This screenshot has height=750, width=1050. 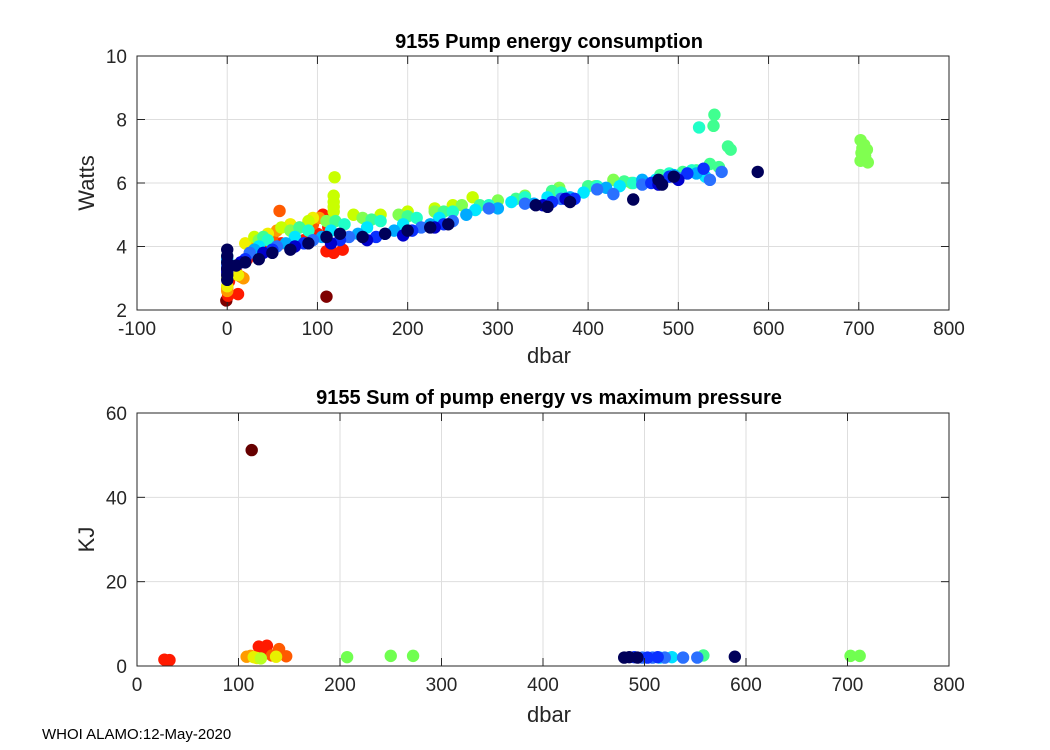 I want to click on y-axis-label: Watts, so click(x=86, y=182).